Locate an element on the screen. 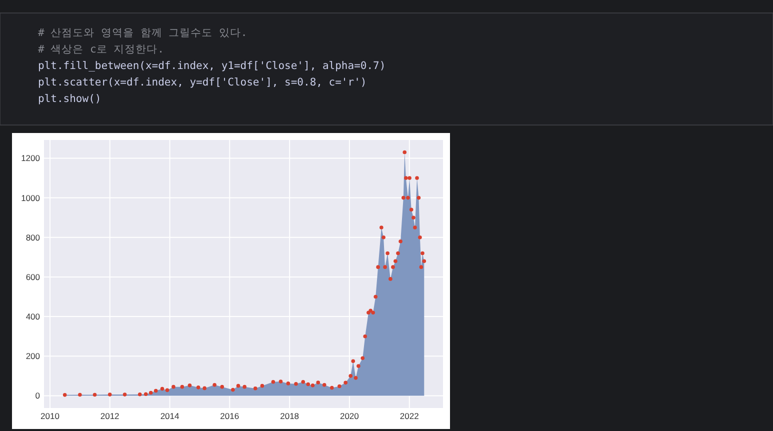  y-tick-label: 0 is located at coordinates (37, 395).